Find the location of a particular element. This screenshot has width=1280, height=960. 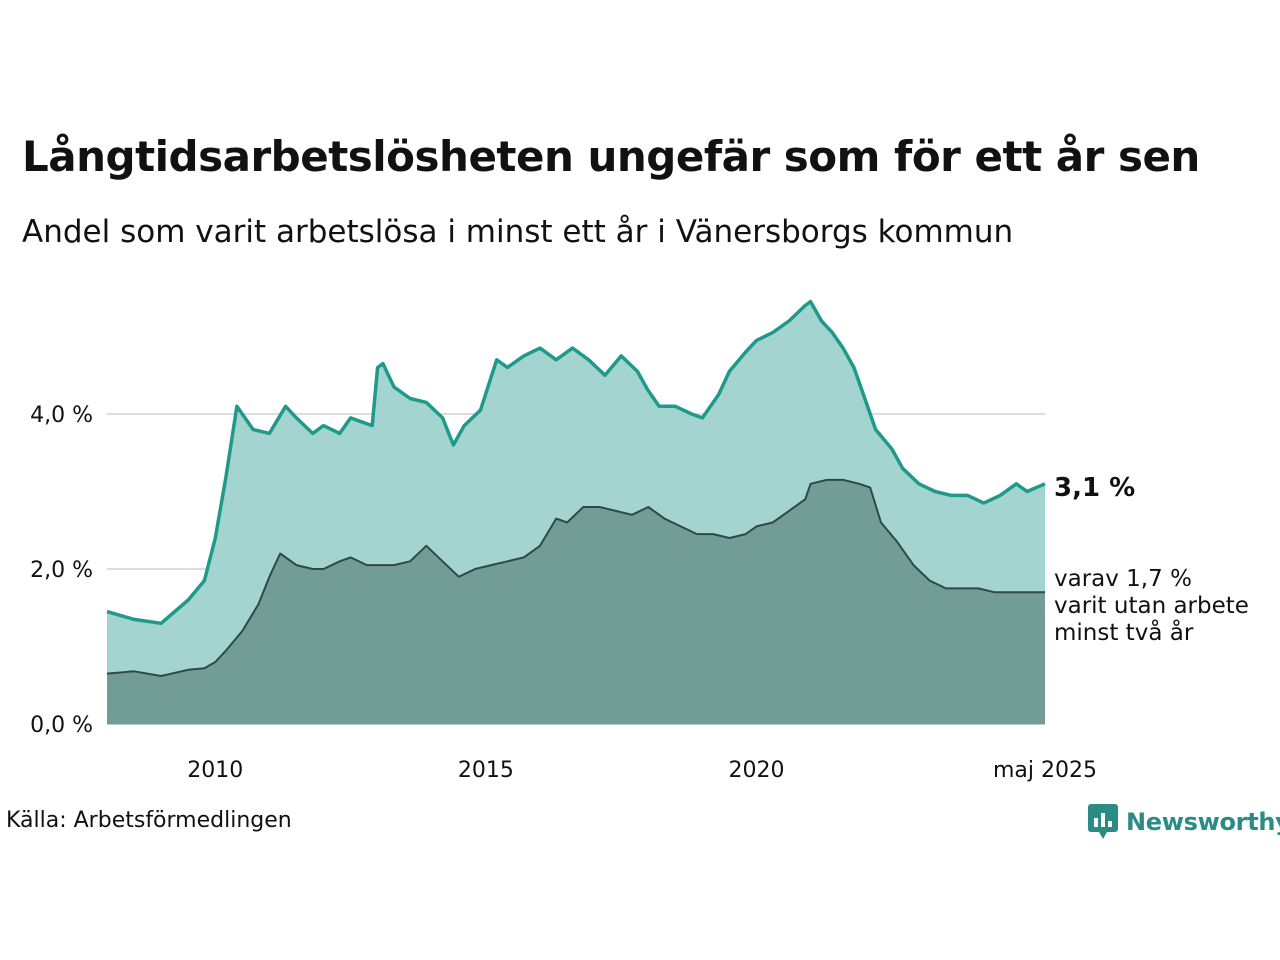

y-tick-label: 2,0 % is located at coordinates (61, 570).